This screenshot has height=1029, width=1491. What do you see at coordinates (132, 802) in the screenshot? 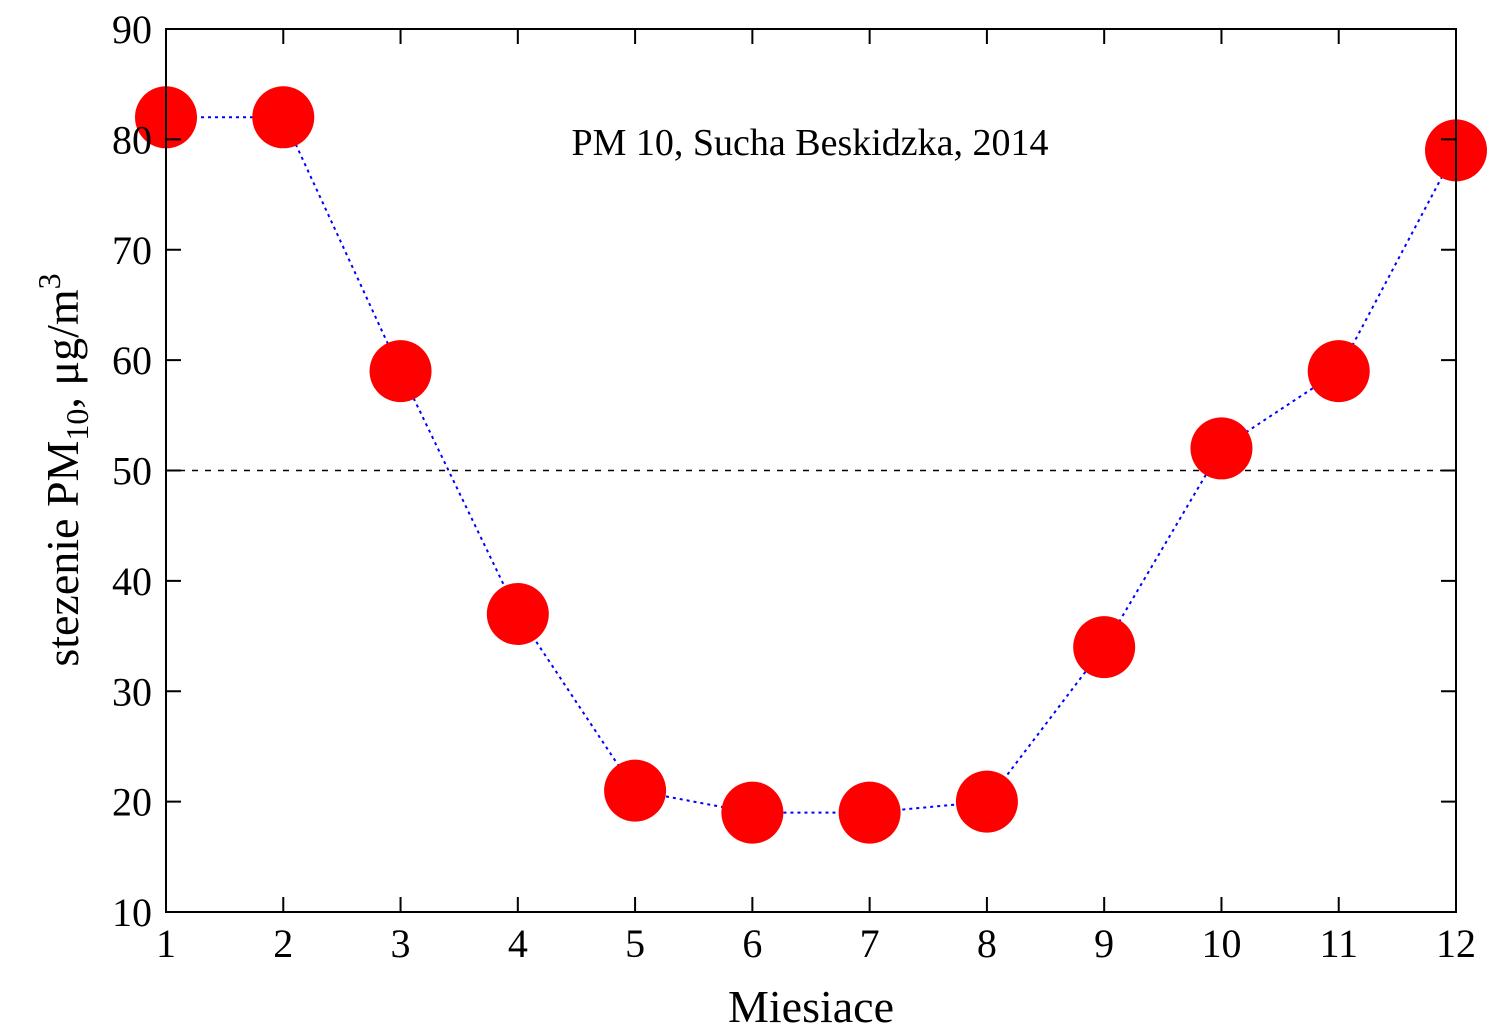
I see `y-tick-label: 20` at bounding box center [132, 802].